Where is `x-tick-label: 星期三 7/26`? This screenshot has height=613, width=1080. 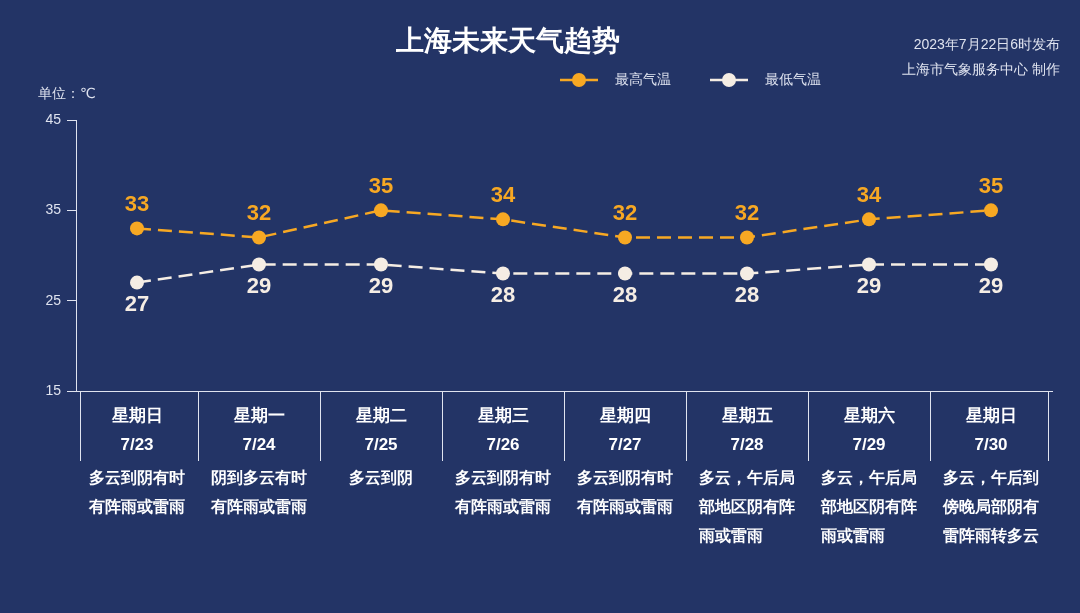 x-tick-label: 星期三 7/26 is located at coordinates (502, 430).